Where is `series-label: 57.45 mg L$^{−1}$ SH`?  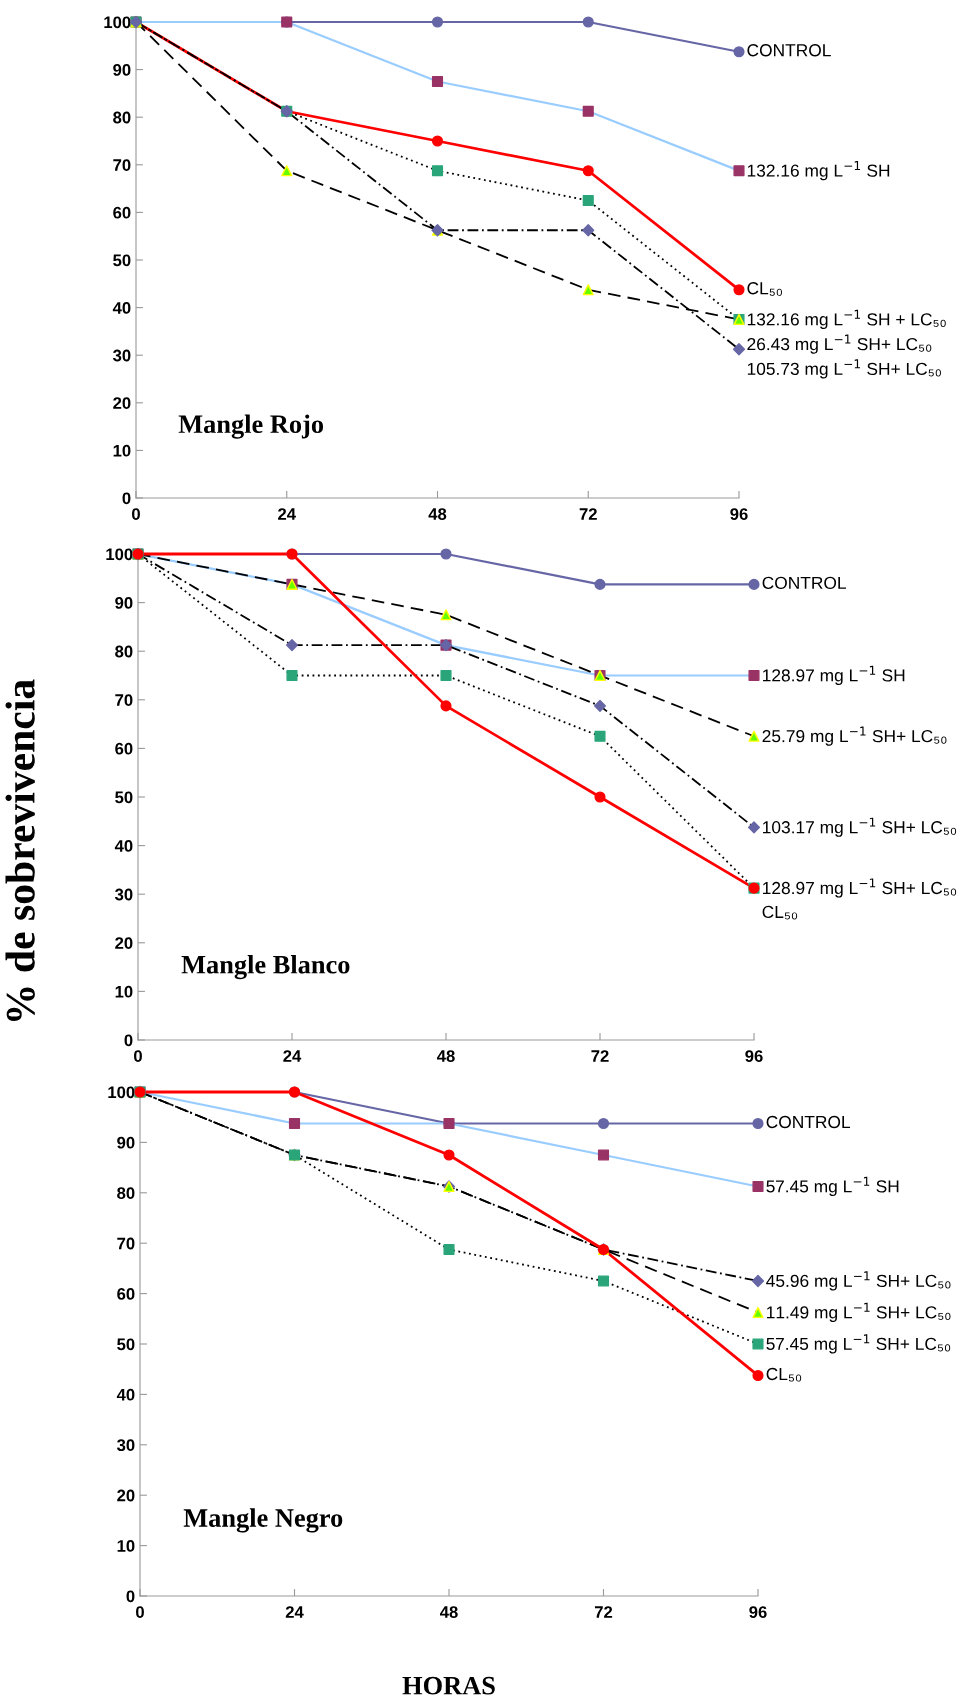 series-label: 57.45 mg L$^{−1}$ SH is located at coordinates (832, 1186).